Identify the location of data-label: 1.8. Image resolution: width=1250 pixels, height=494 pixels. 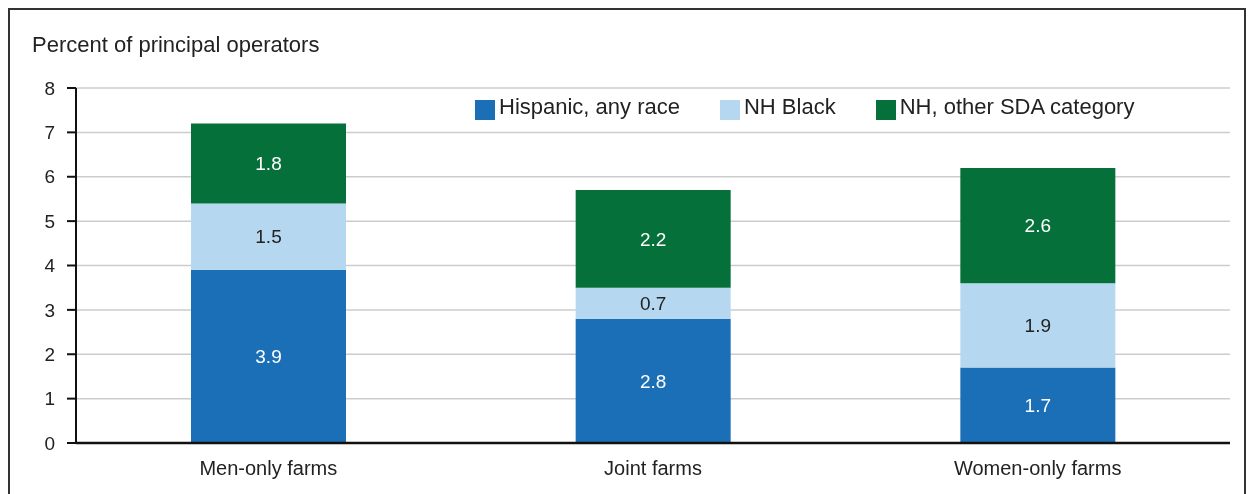
(268, 164).